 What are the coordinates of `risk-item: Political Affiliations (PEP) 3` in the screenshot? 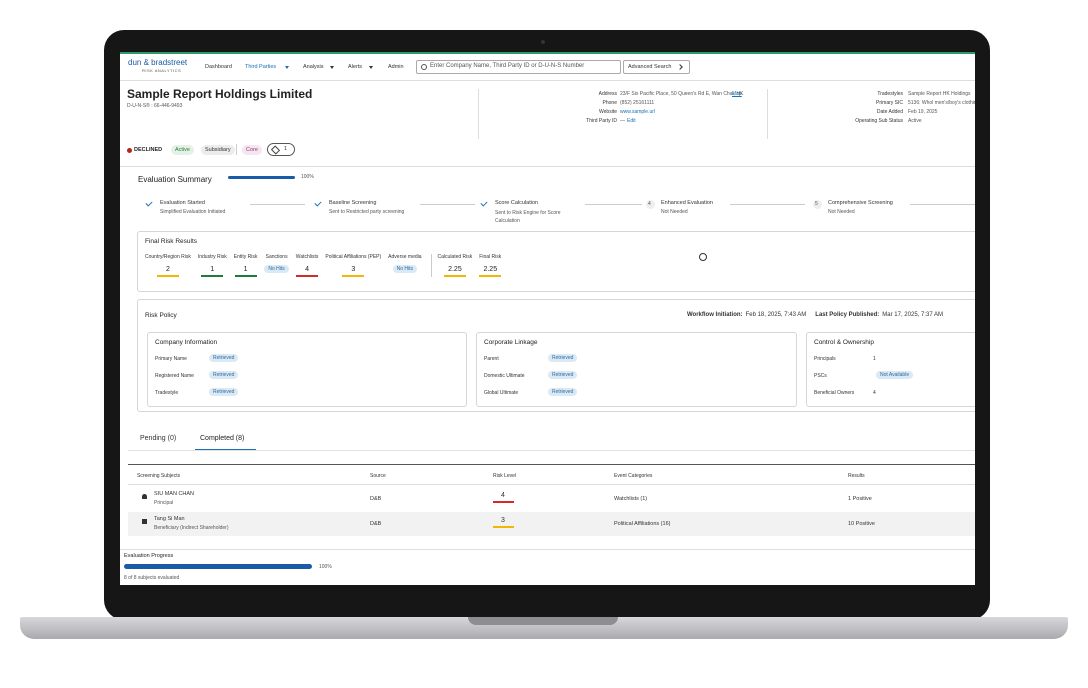 It's located at (353, 265).